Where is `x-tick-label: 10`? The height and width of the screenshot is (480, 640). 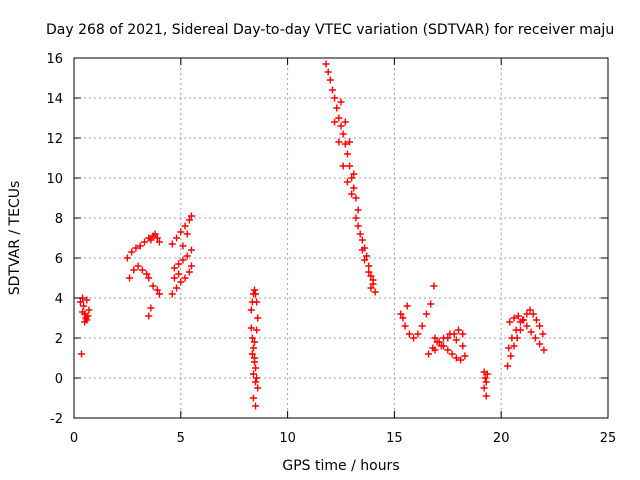 x-tick-label: 10 is located at coordinates (287, 438).